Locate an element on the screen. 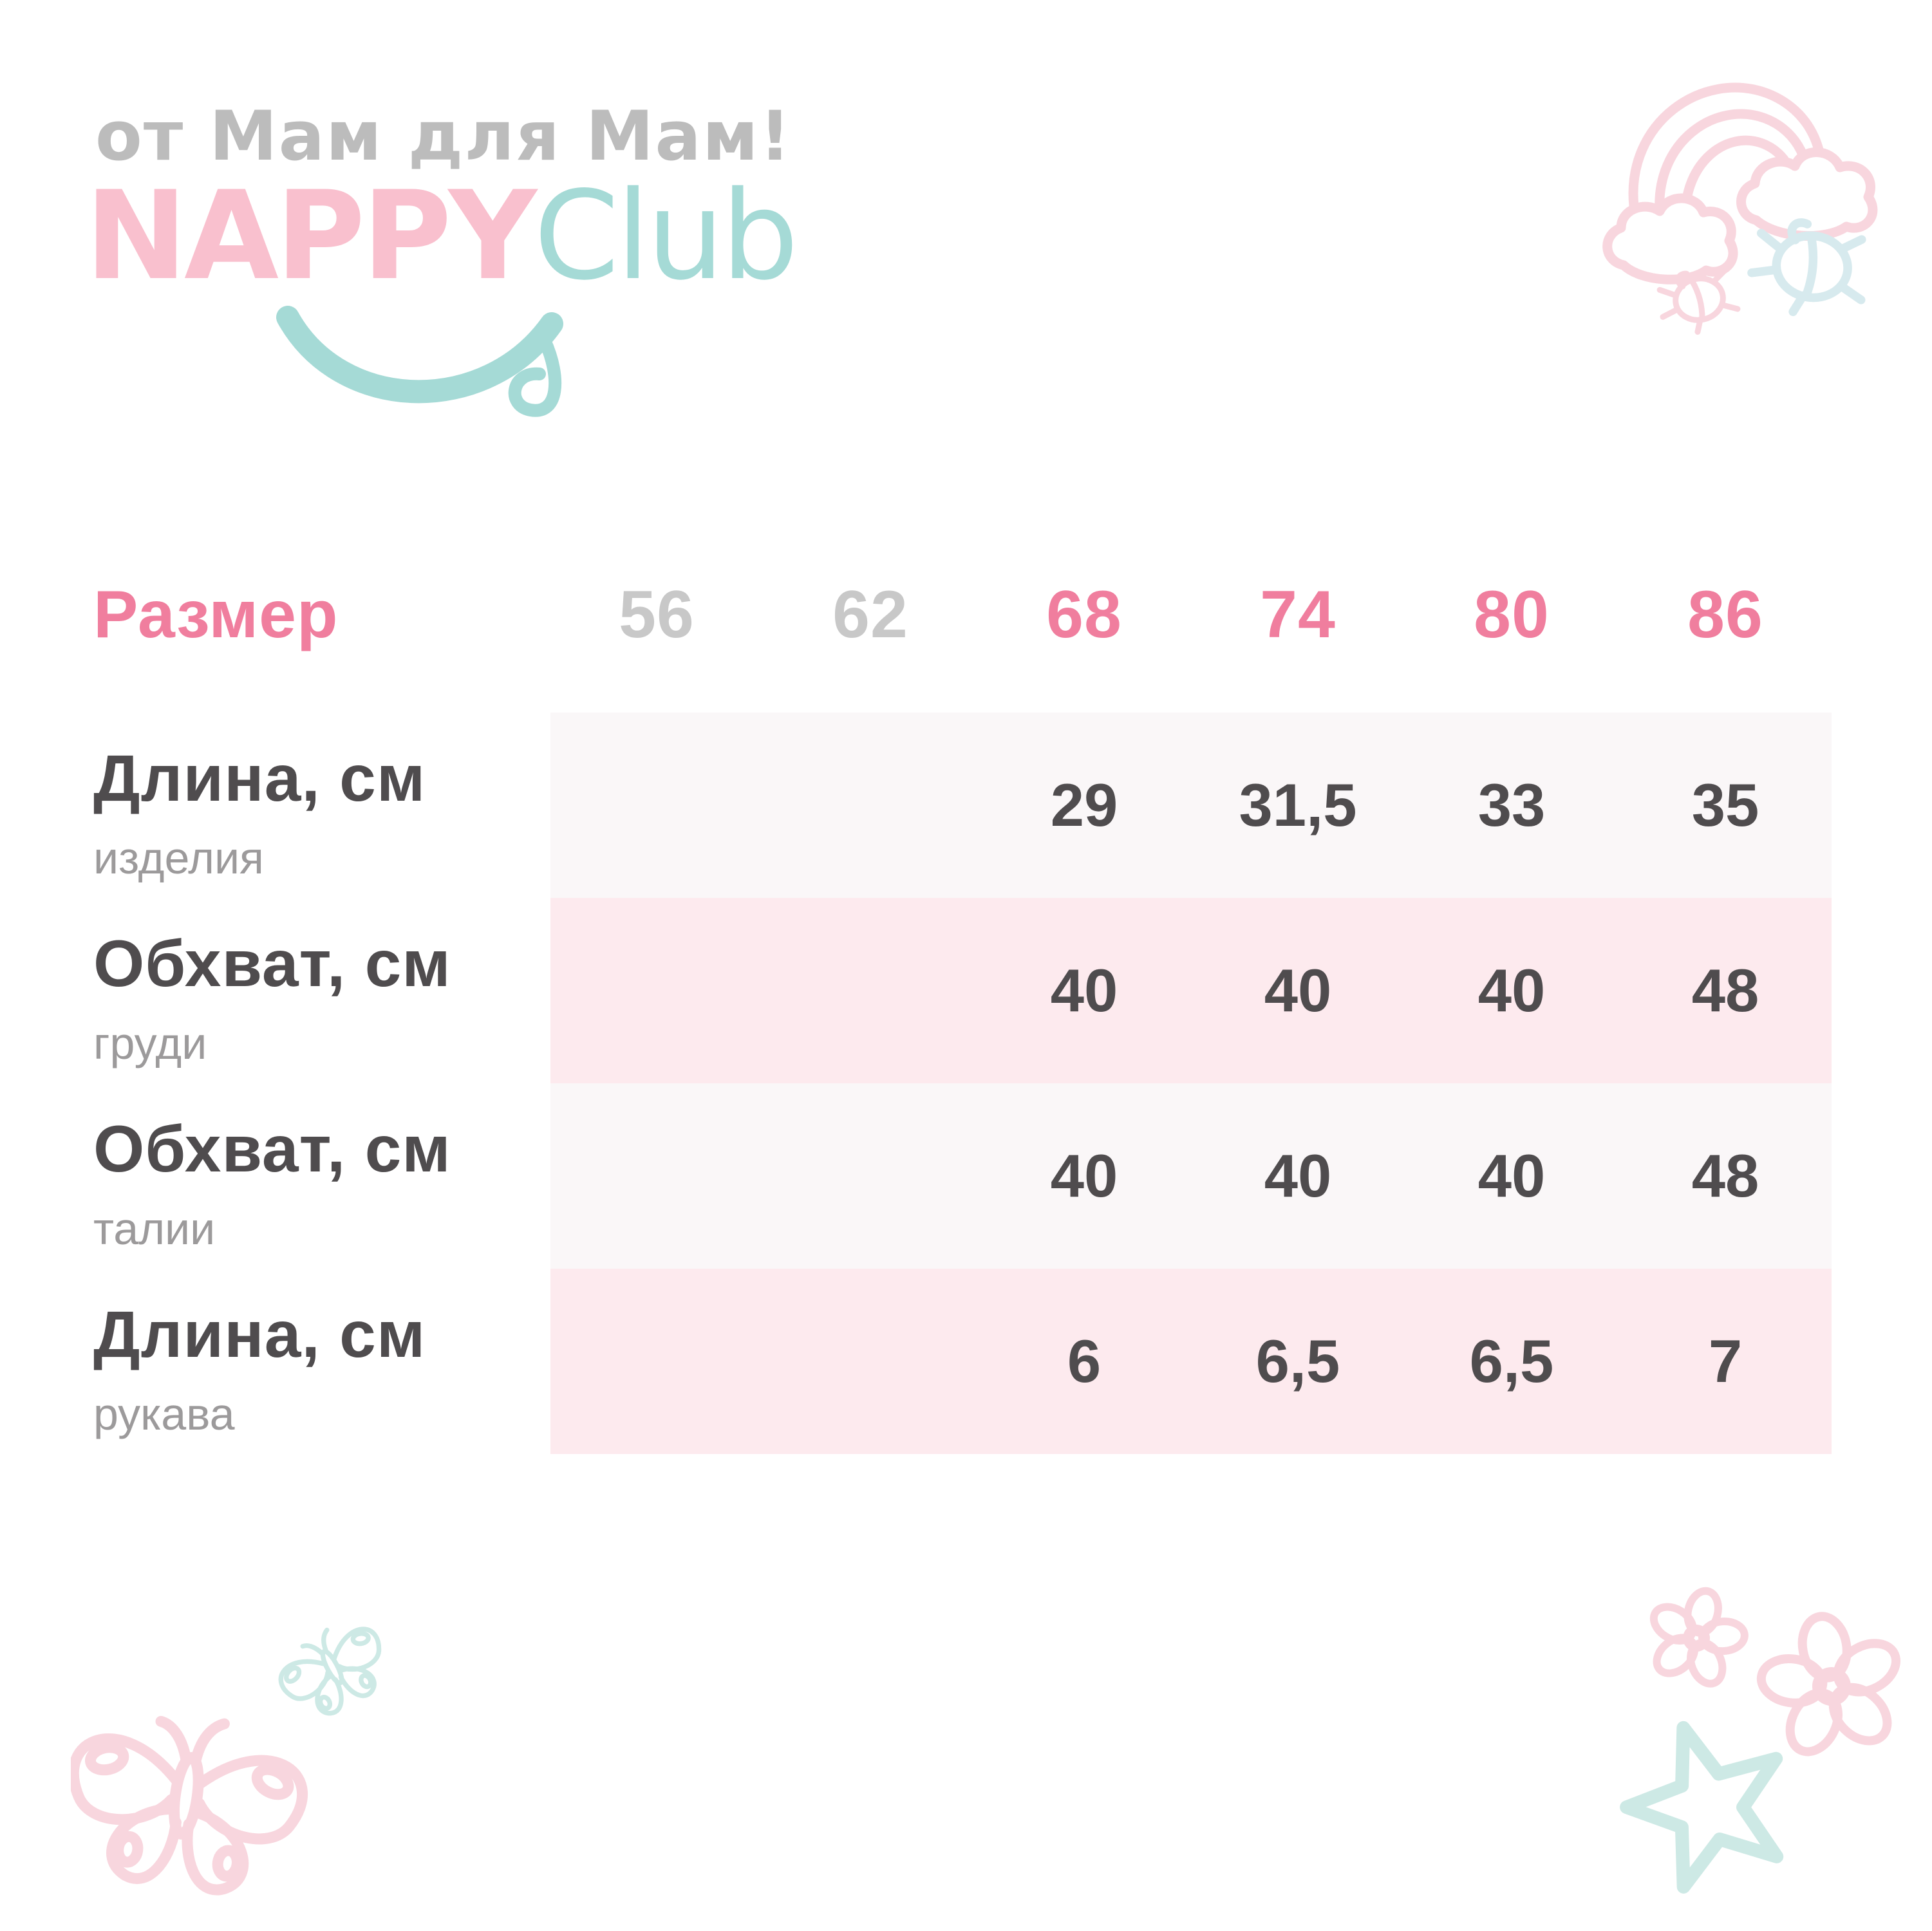 The height and width of the screenshot is (1931, 1932). table-row: Длина, см изделия 29 31,5 33 35 is located at coordinates (966, 806).